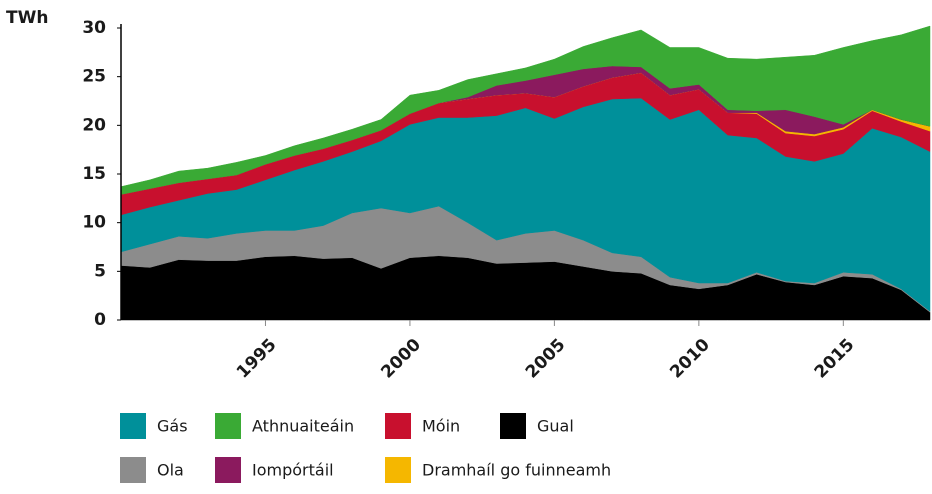 This screenshot has width=932, height=494. I want to click on legend-label: Gás, so click(172, 426).